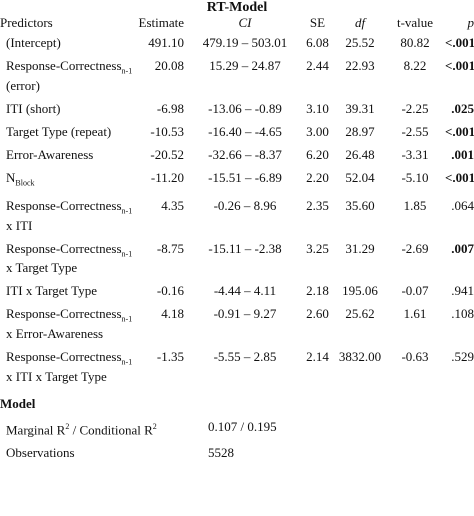 The width and height of the screenshot is (474, 516). Describe the element at coordinates (19, 225) in the screenshot. I see `label-part: x ITI` at that location.